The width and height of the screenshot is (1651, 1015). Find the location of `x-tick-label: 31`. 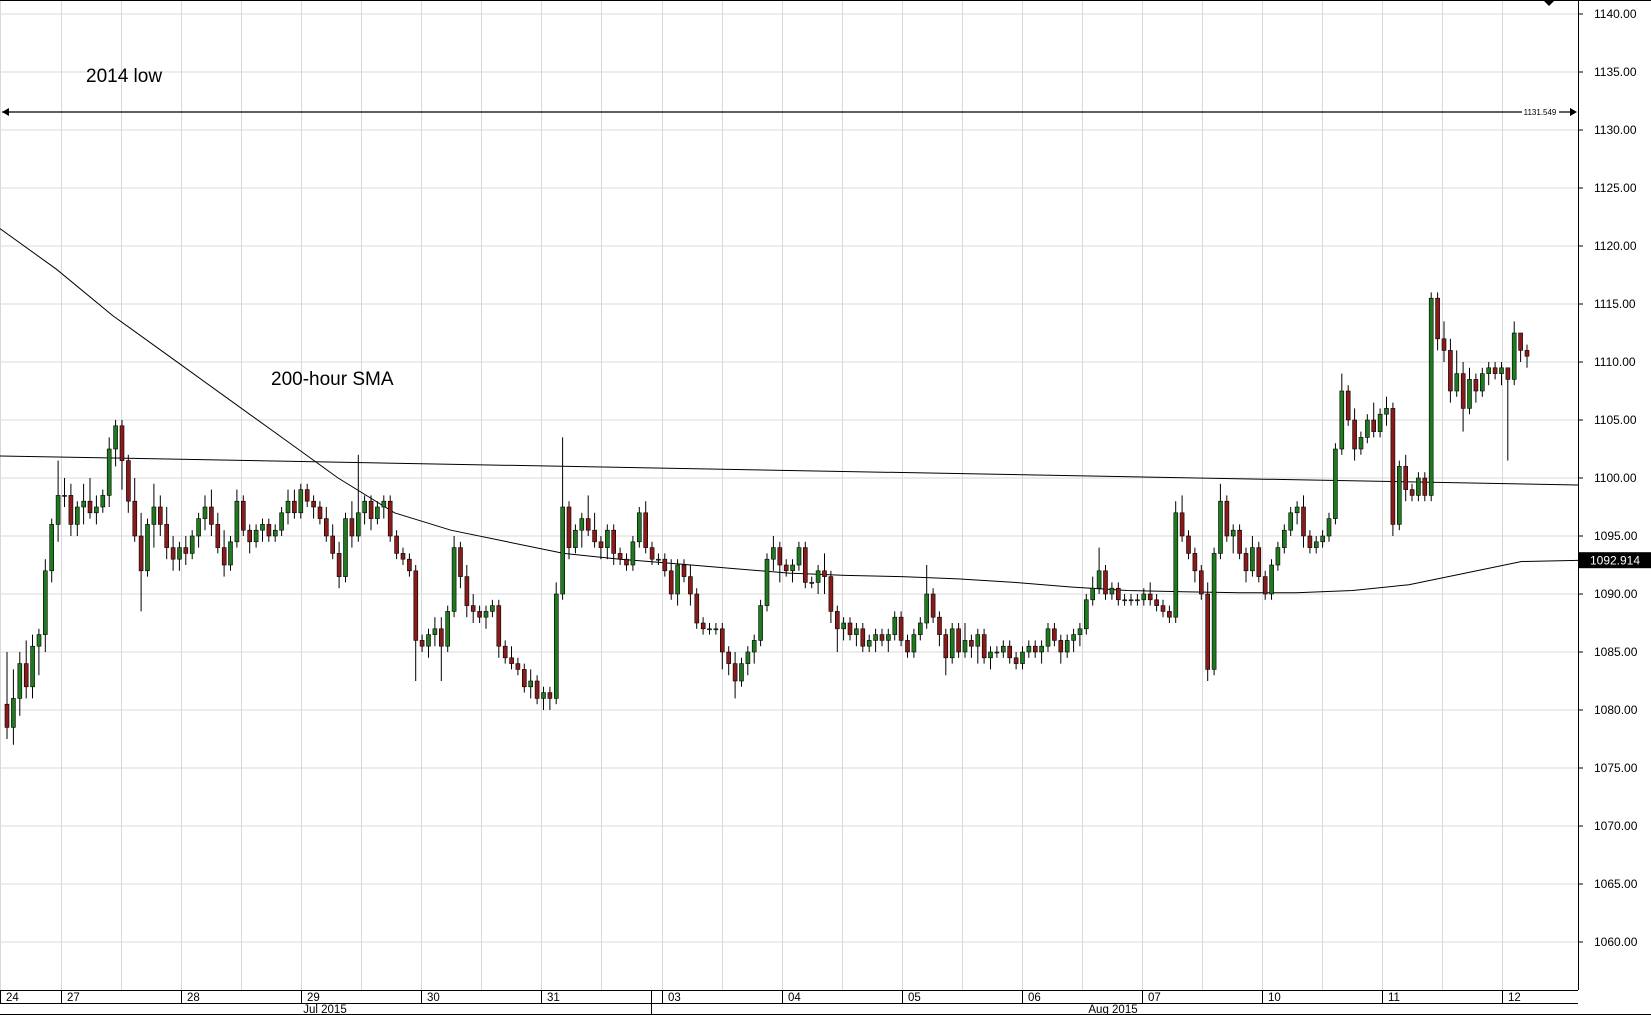

x-tick-label: 31 is located at coordinates (553, 998).